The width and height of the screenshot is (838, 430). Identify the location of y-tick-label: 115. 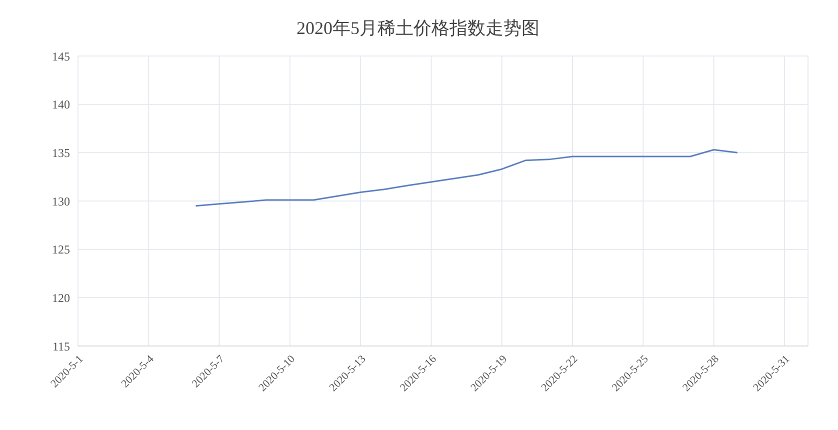
(61, 346).